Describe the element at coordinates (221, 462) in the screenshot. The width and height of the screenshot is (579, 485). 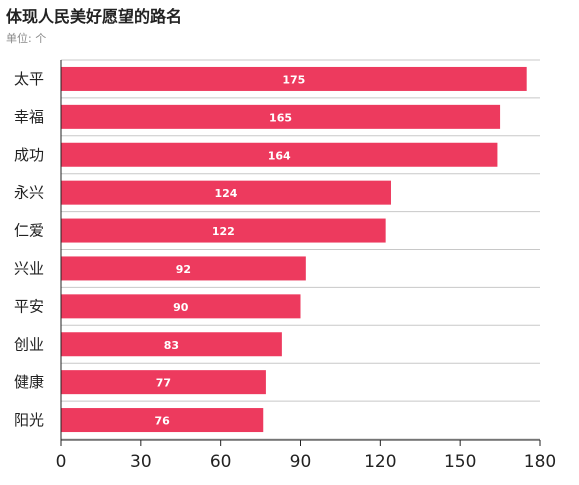
I see `x-tick-label: 60` at that location.